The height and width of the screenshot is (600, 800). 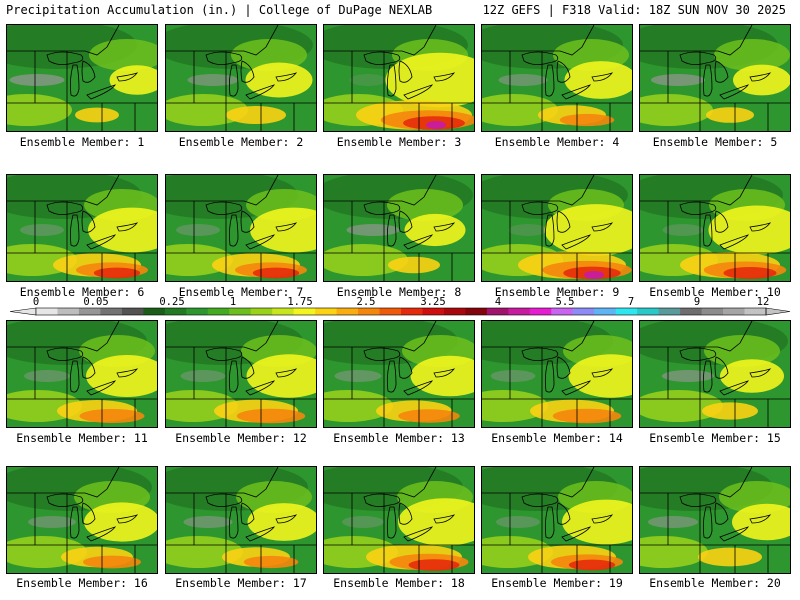 I want to click on ensemble-member-label: Ensemble Member: 10, so click(x=715, y=292).